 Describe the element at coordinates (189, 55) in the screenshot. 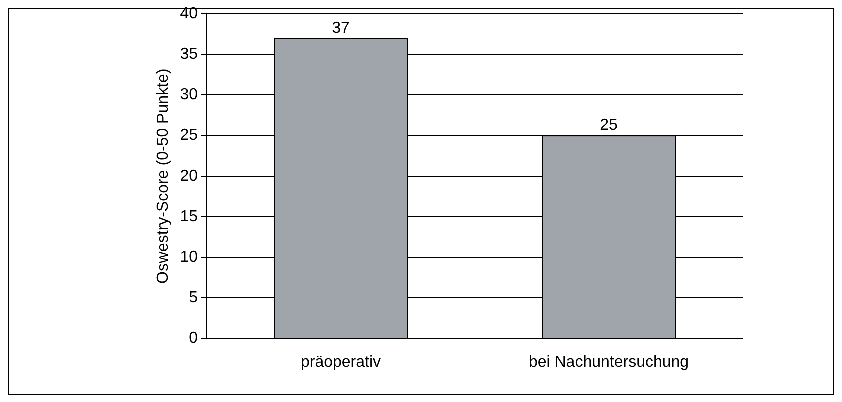

I see `y-tick-label: 35` at that location.